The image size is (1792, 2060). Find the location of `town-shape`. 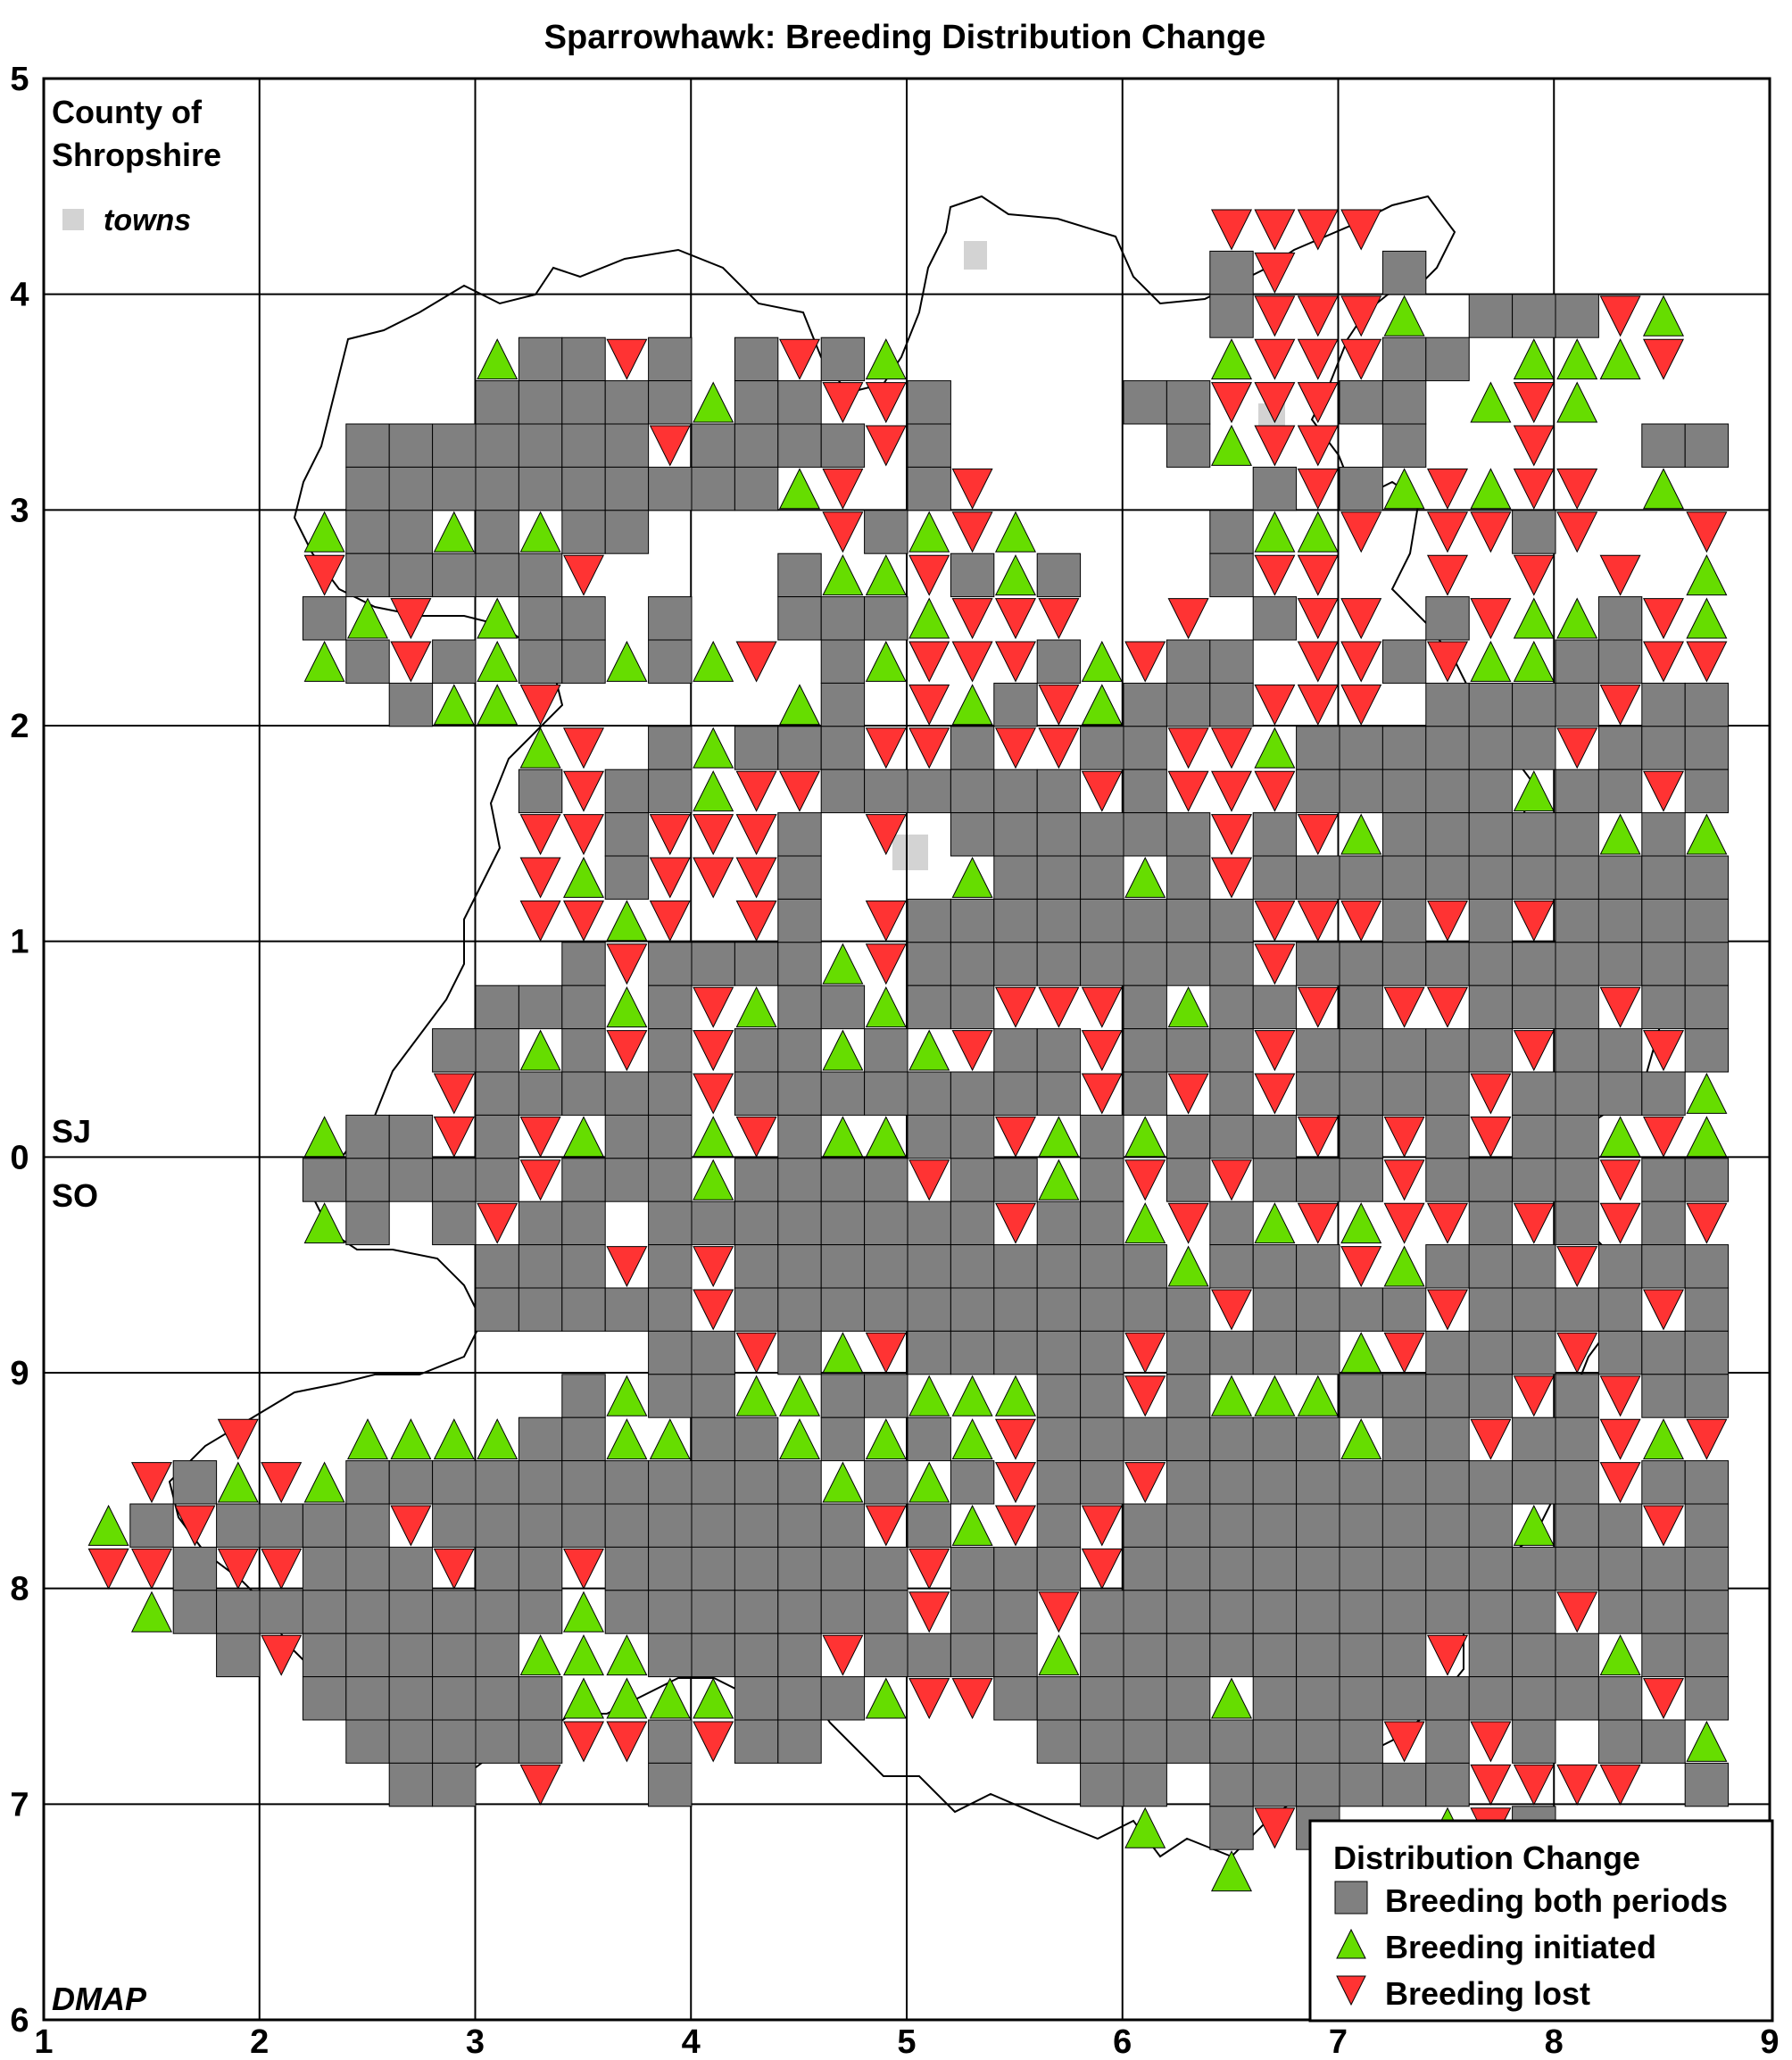

town-shape is located at coordinates (910, 852).